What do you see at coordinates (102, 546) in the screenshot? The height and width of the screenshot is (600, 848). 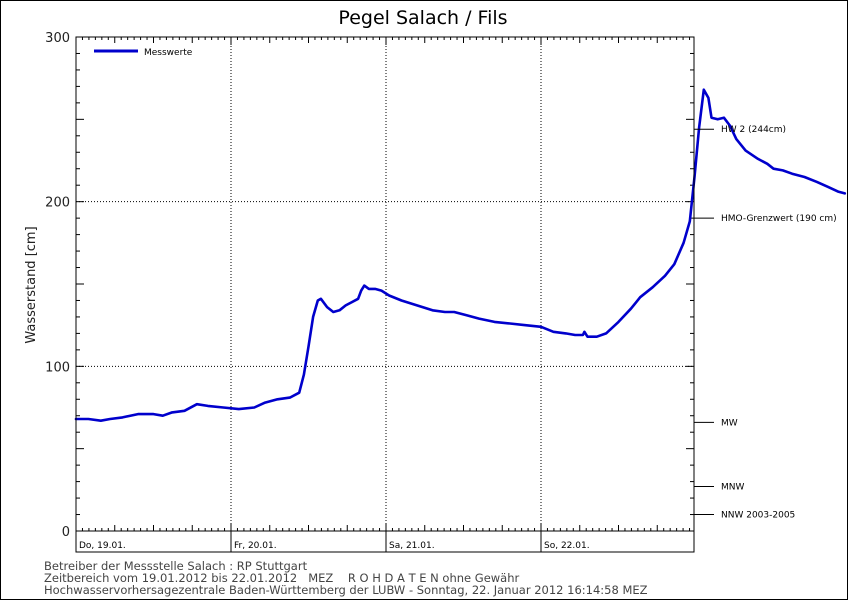 I see `x-tick-label: Do, 19.01.` at bounding box center [102, 546].